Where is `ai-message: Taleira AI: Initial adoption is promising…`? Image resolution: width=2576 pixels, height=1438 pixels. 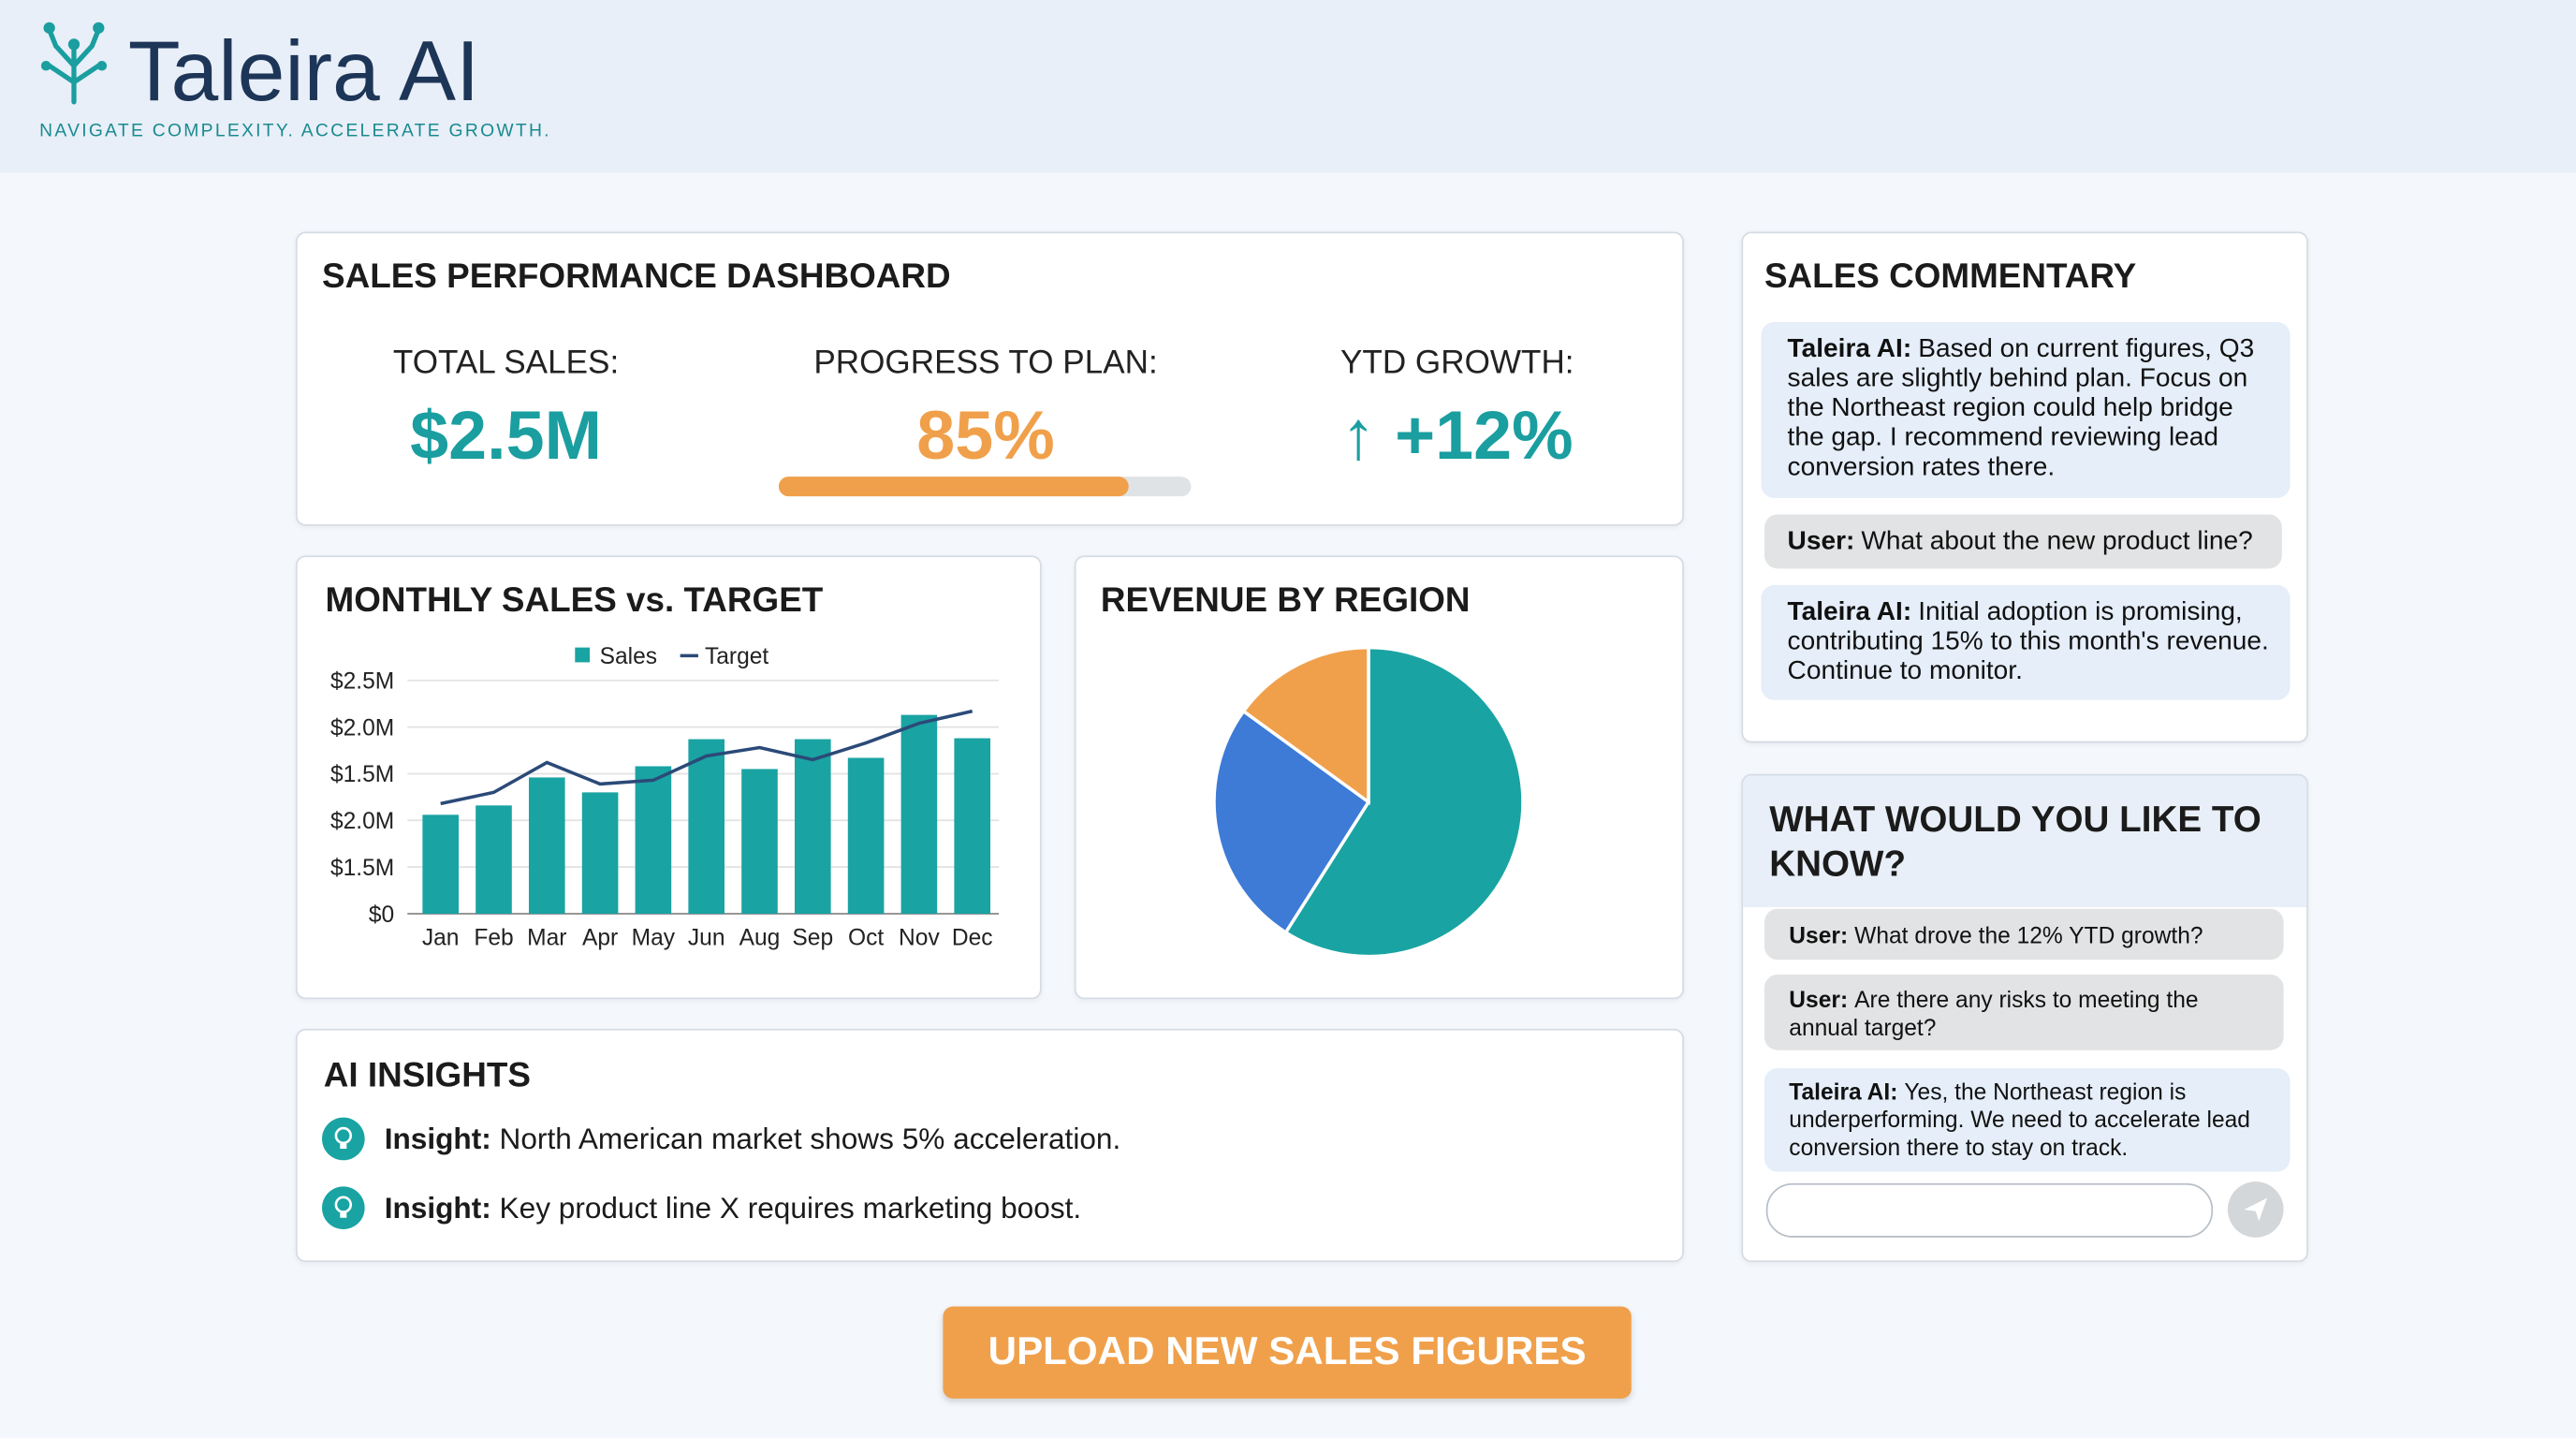 ai-message: Taleira AI: Initial adoption is promising… is located at coordinates (2026, 642).